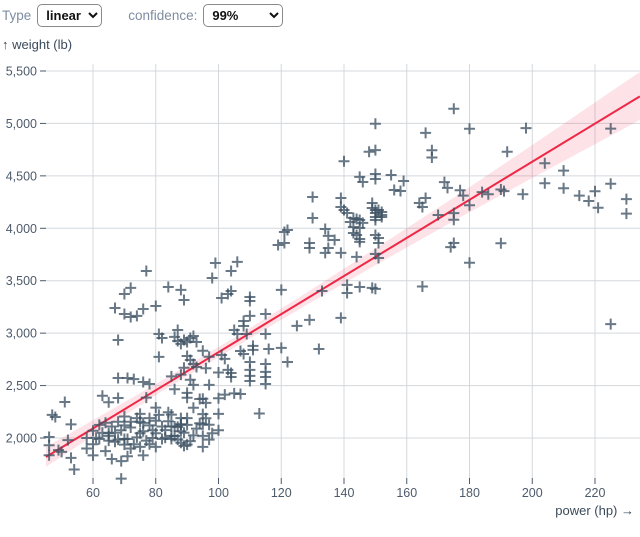 The image size is (640, 537). I want to click on svg-text: 60, so click(93, 493).